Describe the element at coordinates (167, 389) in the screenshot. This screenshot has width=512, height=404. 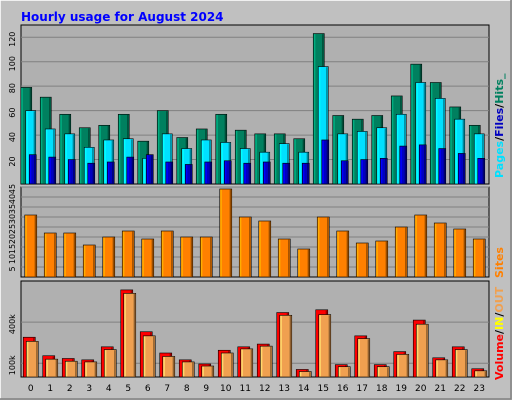
I see `x-tick-label: 7` at that location.